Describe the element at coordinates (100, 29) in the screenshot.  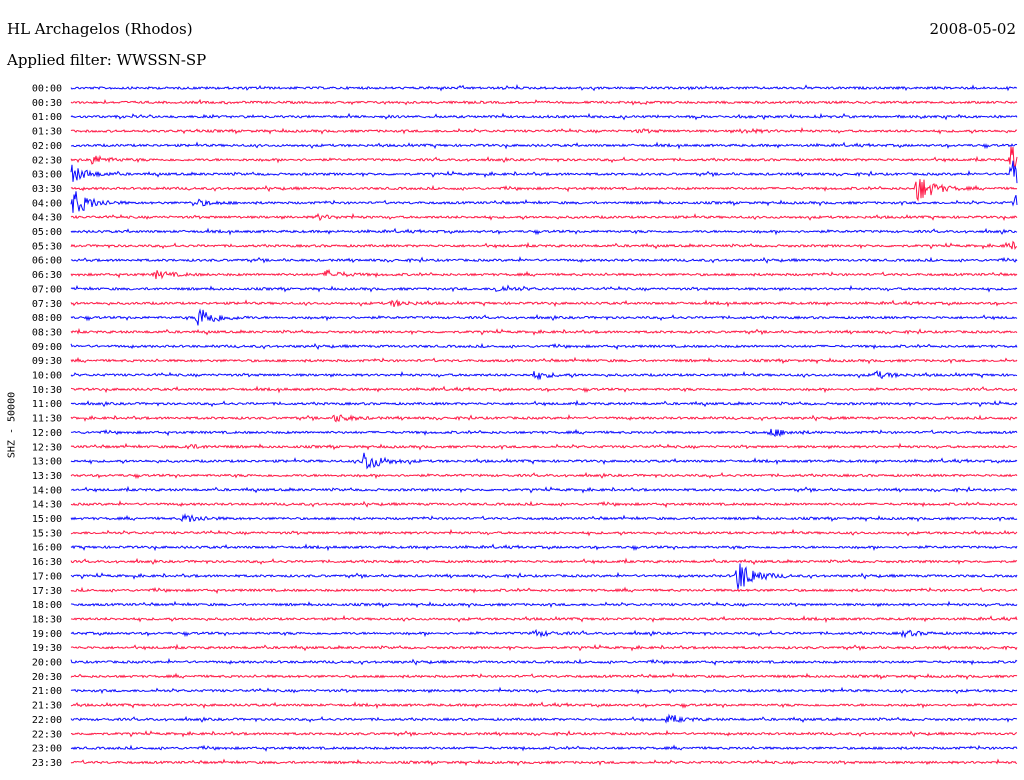
I see `station-title: HL Archagelos (Rhodos)` at that location.